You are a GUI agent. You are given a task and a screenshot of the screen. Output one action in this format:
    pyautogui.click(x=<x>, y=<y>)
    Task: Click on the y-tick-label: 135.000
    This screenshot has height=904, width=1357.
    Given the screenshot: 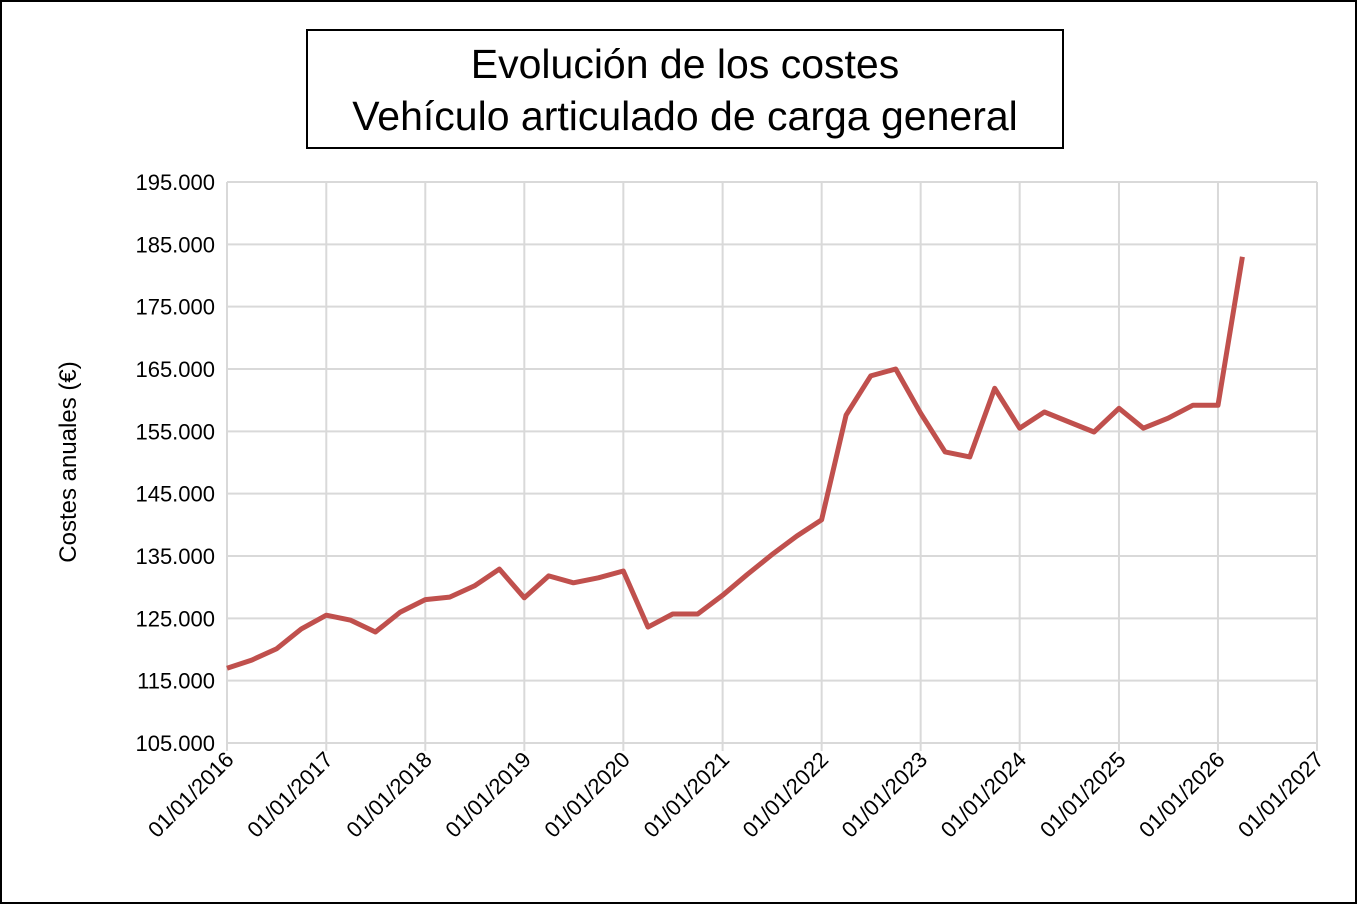 What is the action you would take?
    pyautogui.click(x=175, y=556)
    